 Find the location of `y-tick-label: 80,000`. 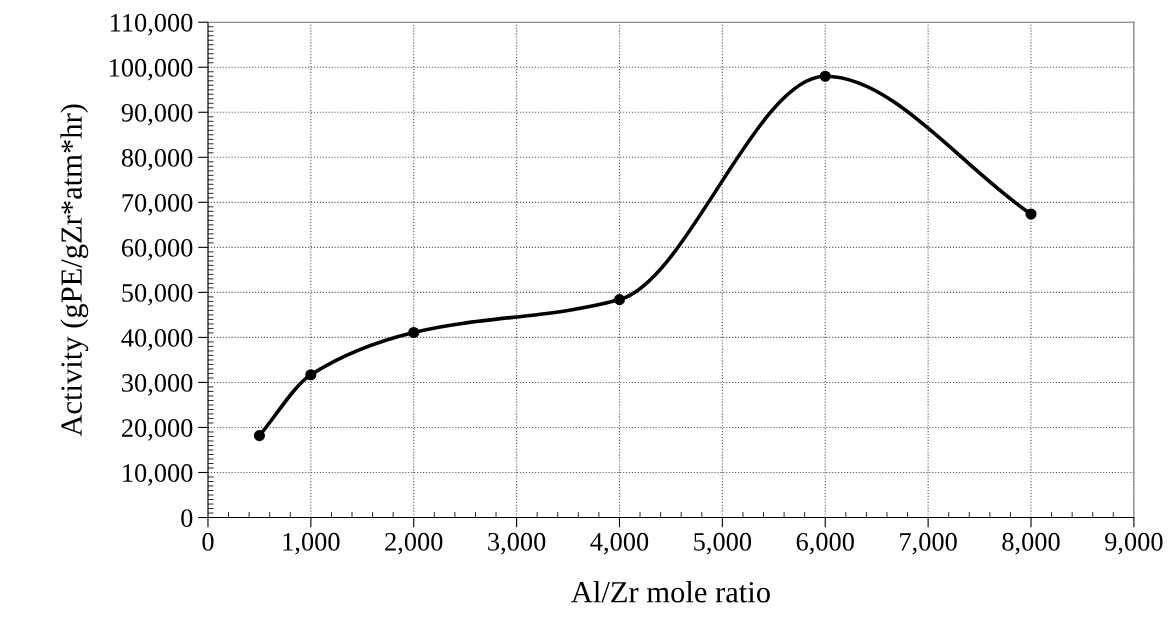

y-tick-label: 80,000 is located at coordinates (157, 159).